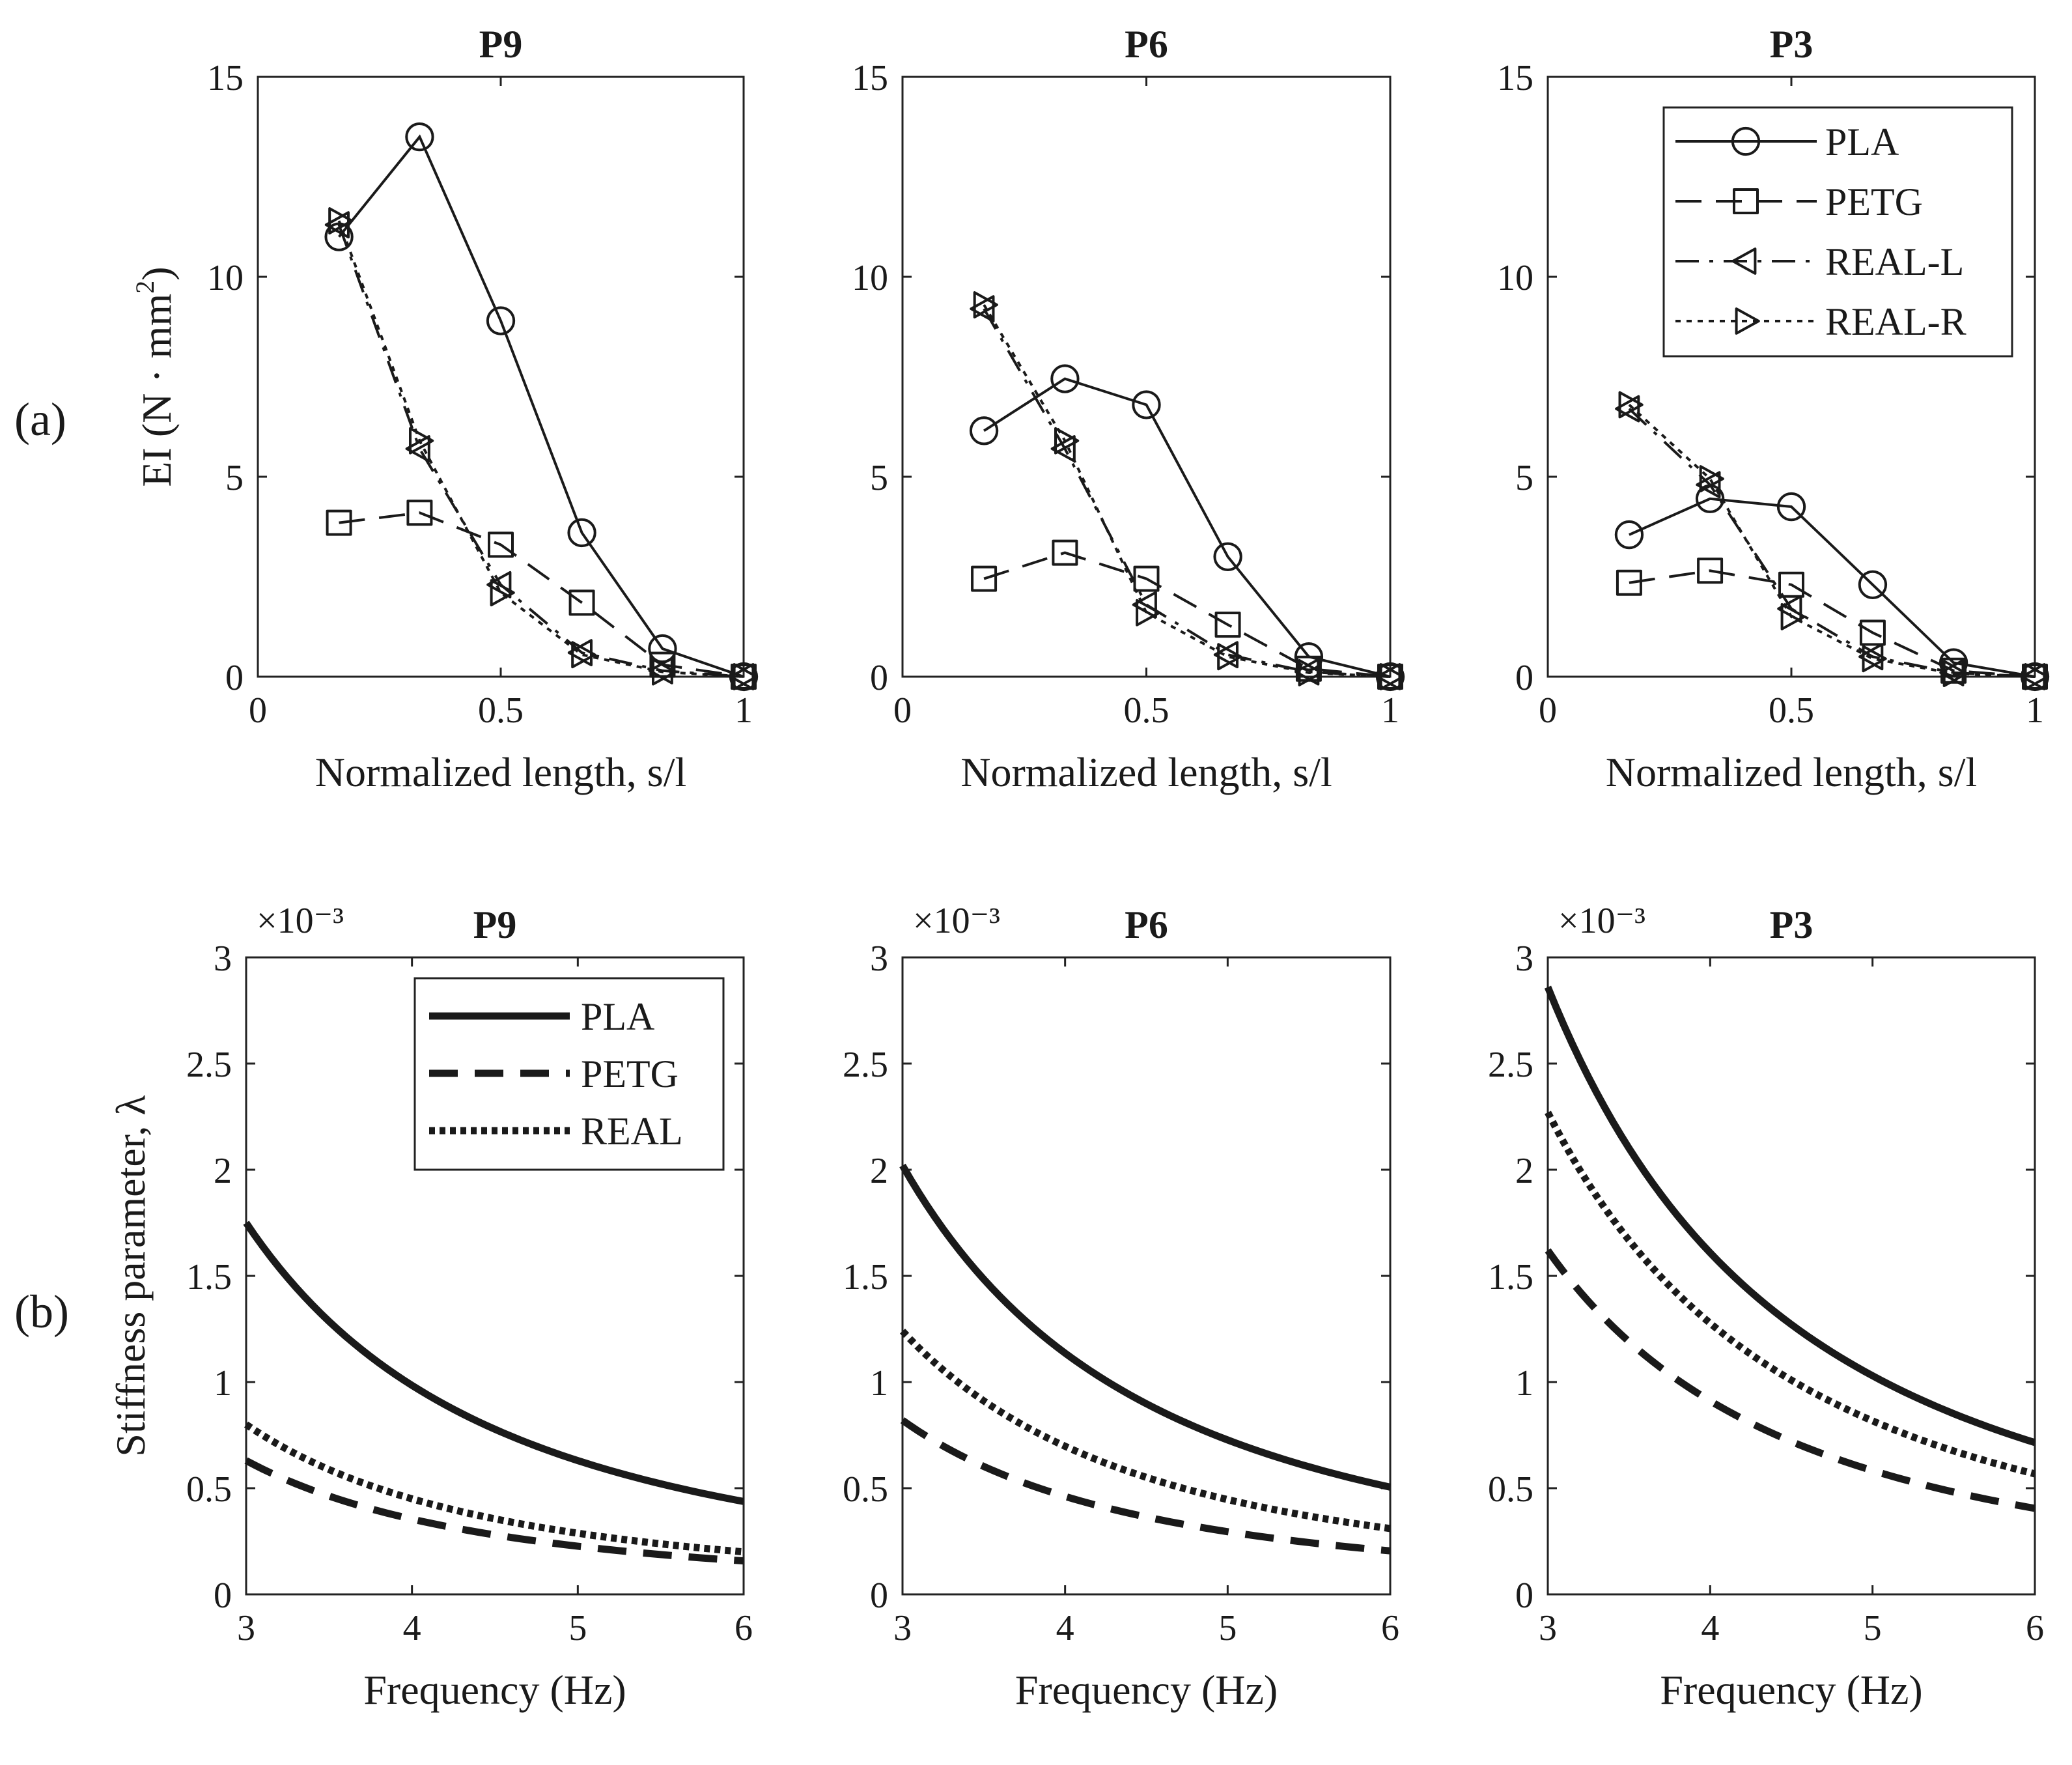  Describe the element at coordinates (40, 419) in the screenshot. I see `panel-label-a: (a)` at that location.